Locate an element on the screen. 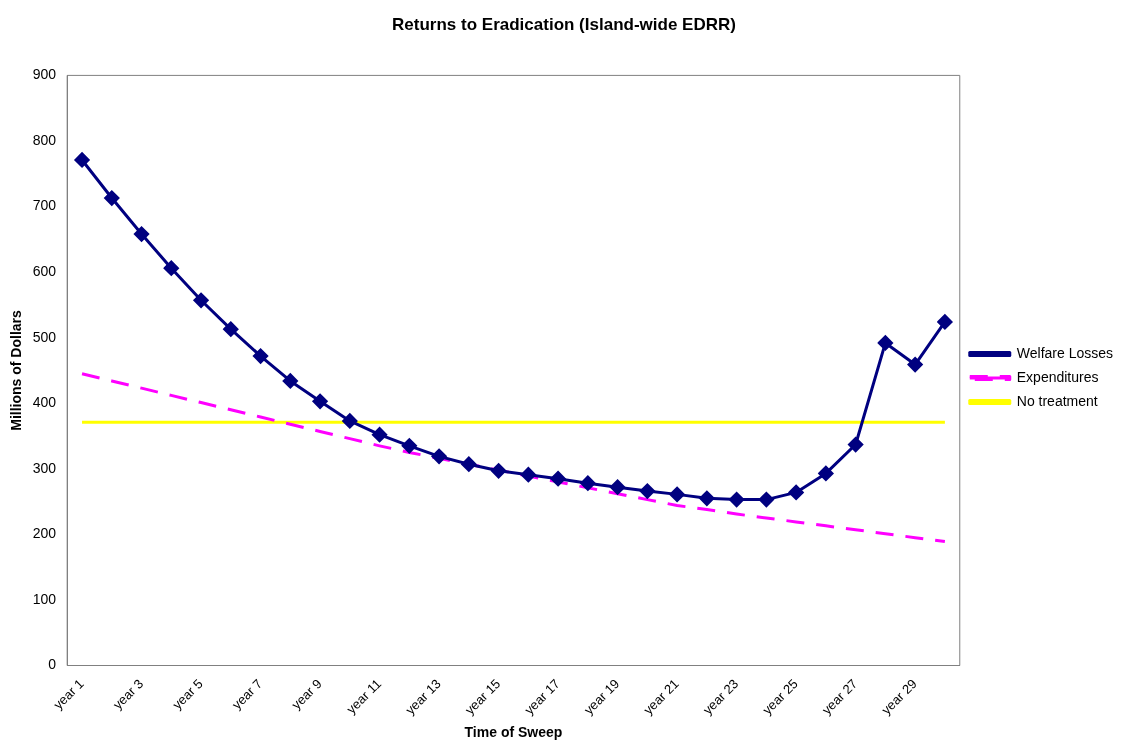  y-tick-label: 400 is located at coordinates (44, 402).